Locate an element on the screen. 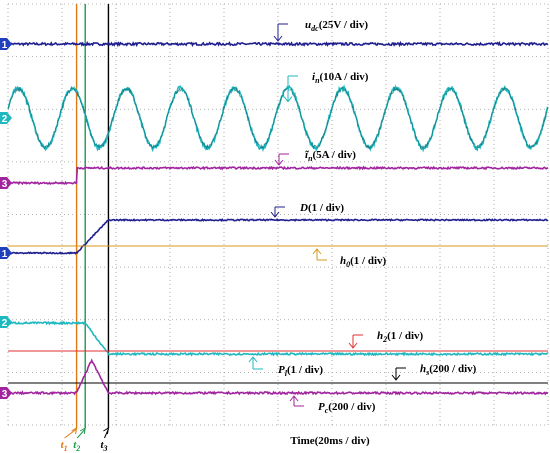  label-h_0: h0(1 / div) is located at coordinates (349, 258).